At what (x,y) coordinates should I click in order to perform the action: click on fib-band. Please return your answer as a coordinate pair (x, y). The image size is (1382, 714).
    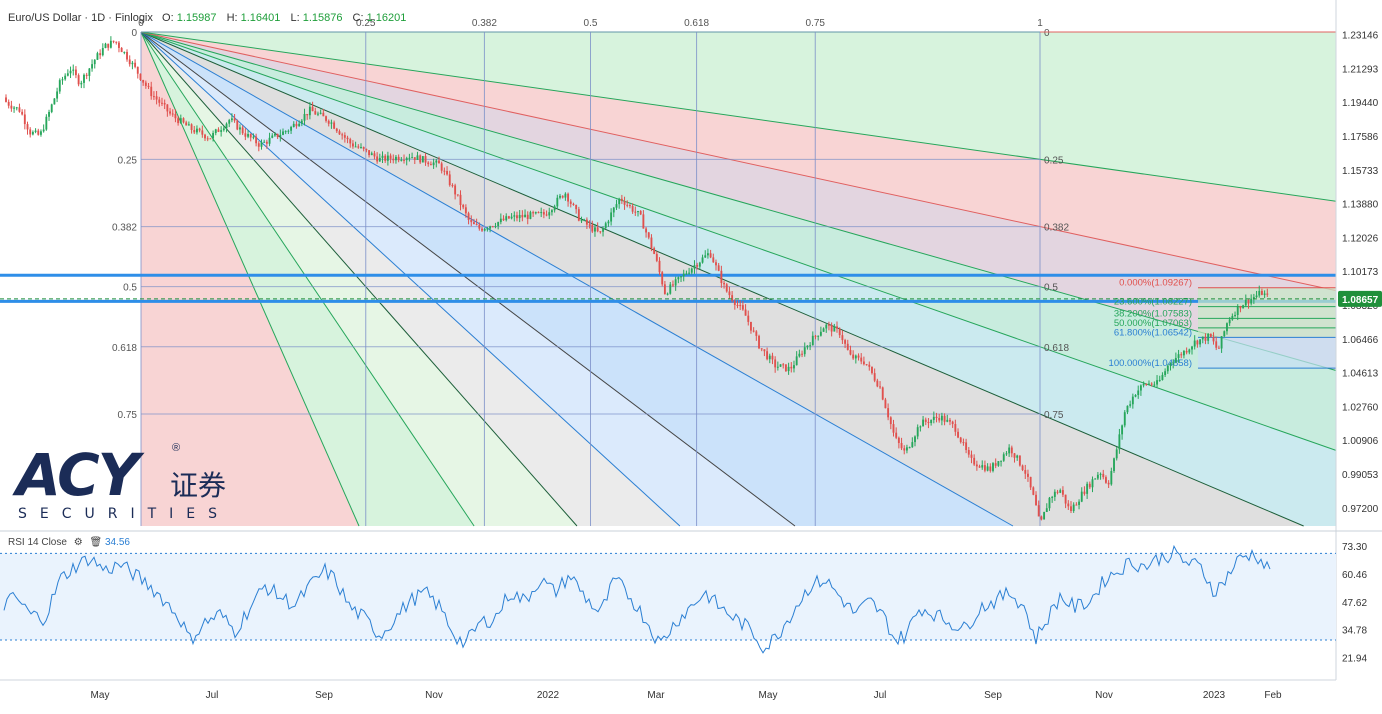
    Looking at the image, I should click on (1267, 312).